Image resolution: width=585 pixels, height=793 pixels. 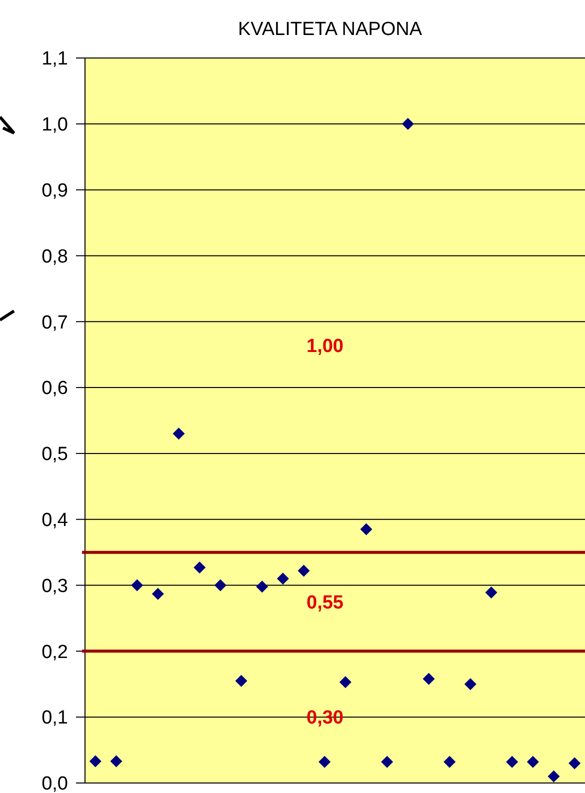 I want to click on y-tick-label: 0,4, so click(x=55, y=521).